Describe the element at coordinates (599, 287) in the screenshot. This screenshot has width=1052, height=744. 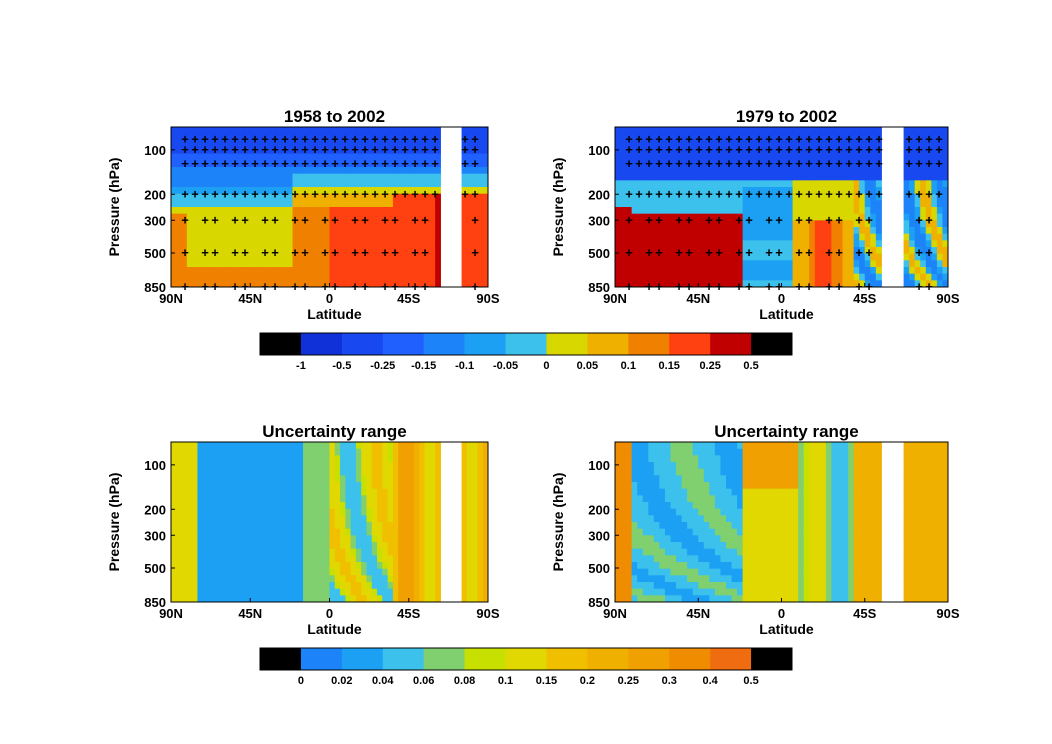
I see `y-tick-label: 850` at that location.